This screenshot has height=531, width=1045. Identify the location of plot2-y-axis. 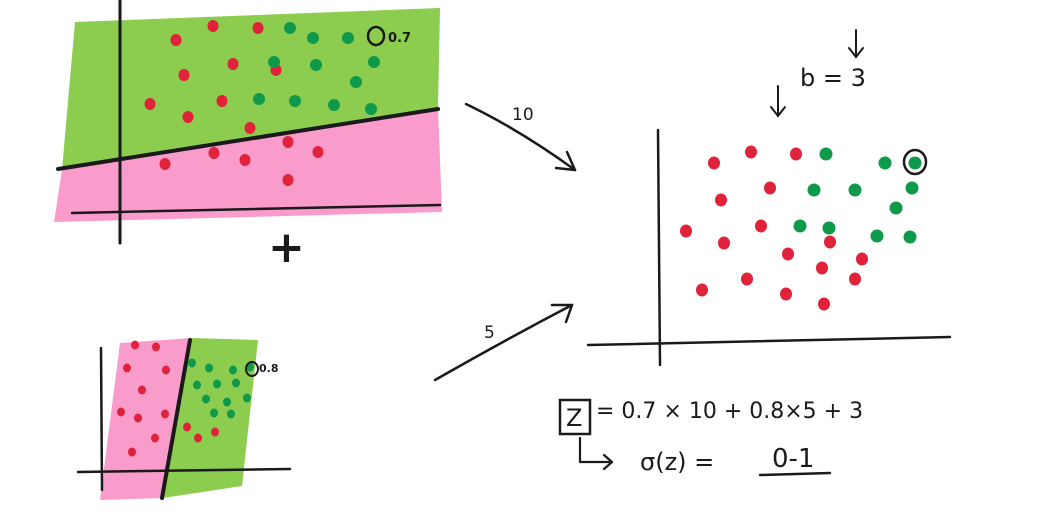
(101, 419).